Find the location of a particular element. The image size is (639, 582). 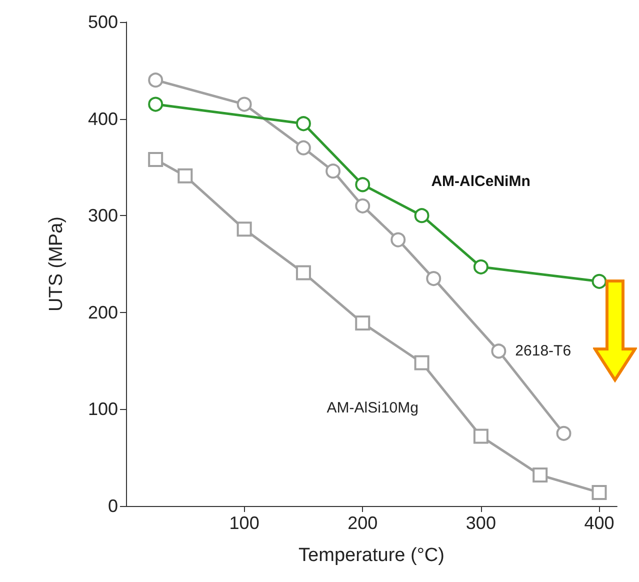

y-tick-label: 500 is located at coordinates (103, 22).